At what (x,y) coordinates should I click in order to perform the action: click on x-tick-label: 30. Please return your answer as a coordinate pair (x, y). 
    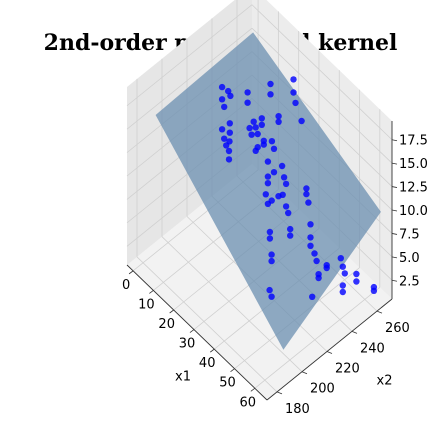
    Looking at the image, I should click on (187, 344).